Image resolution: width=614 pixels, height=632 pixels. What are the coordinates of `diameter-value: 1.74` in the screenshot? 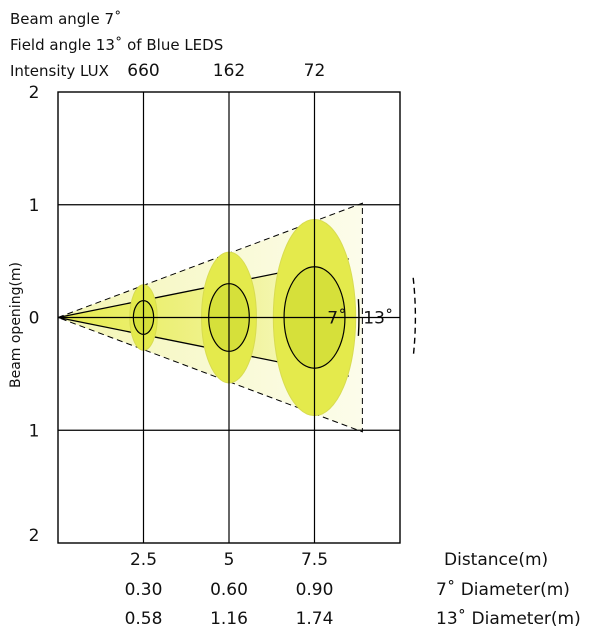 It's located at (315, 619).